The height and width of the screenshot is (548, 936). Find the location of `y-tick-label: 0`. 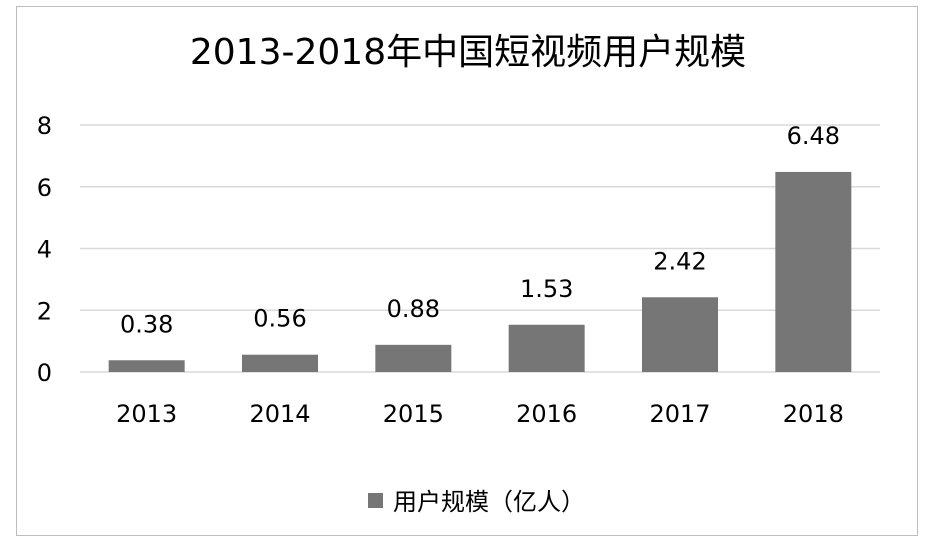

y-tick-label: 0 is located at coordinates (44, 373).